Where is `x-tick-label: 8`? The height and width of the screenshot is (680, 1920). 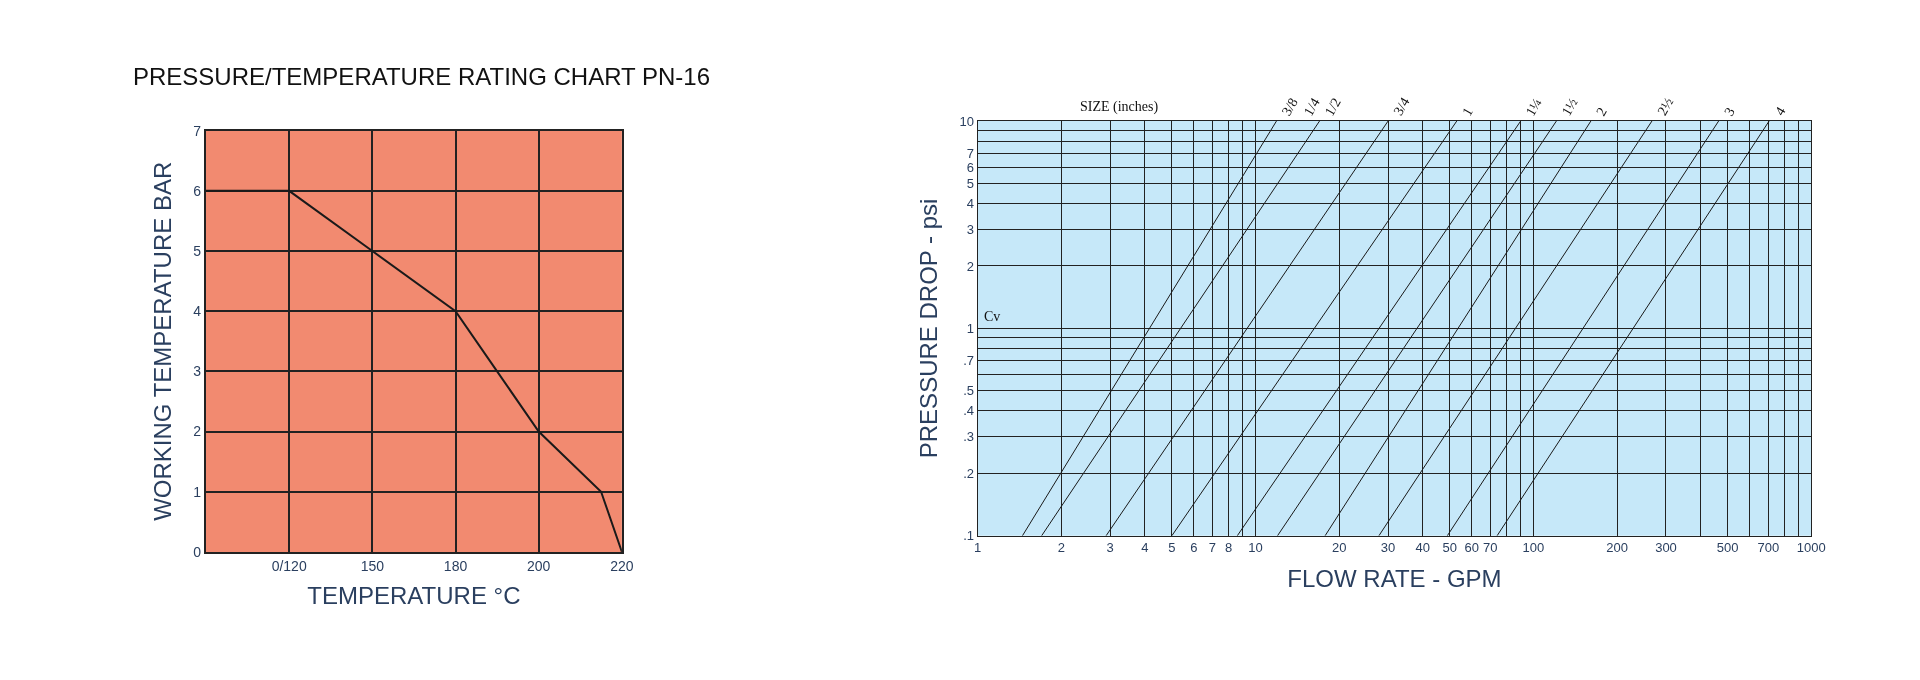
x-tick-label: 8 is located at coordinates (1228, 548).